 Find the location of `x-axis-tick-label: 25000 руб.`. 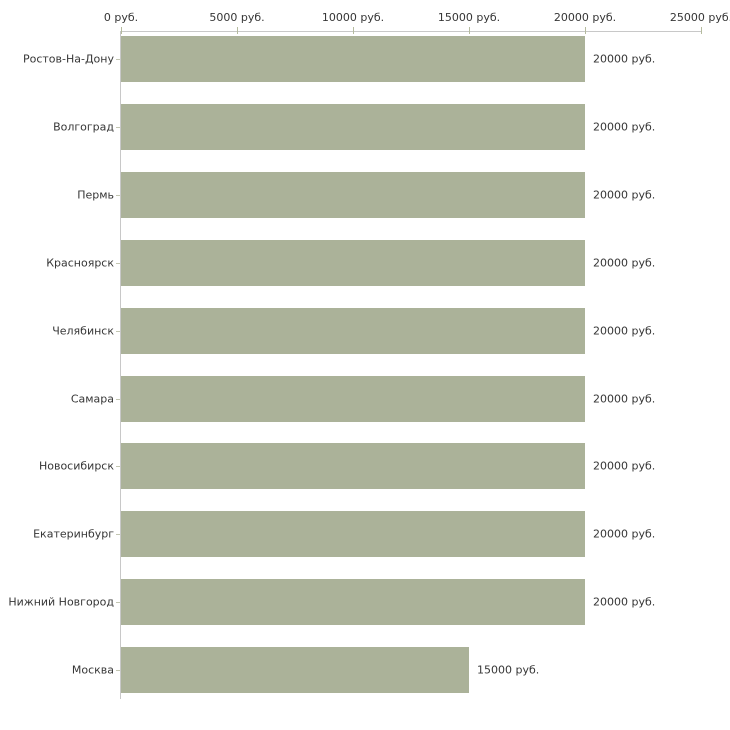

x-axis-tick-label: 25000 руб. is located at coordinates (699, 17).